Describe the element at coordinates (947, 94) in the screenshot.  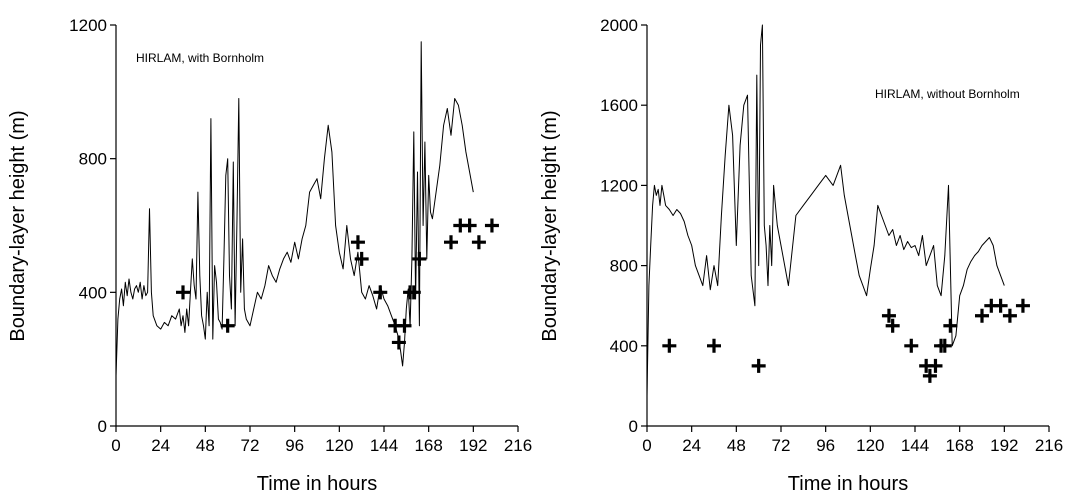
I see `chart-annotation: HIRLAM, without Bornholm` at that location.